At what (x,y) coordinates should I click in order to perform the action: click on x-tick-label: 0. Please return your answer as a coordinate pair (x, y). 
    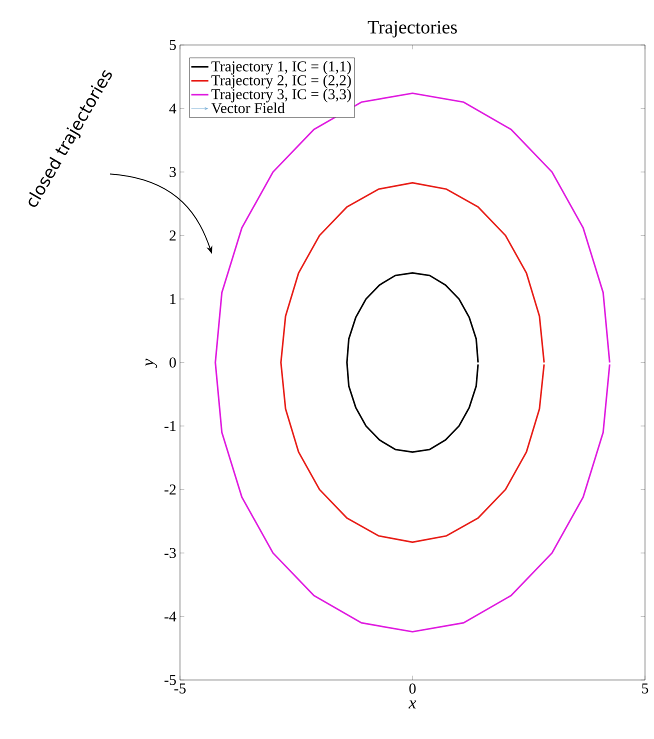
    Looking at the image, I should click on (412, 689).